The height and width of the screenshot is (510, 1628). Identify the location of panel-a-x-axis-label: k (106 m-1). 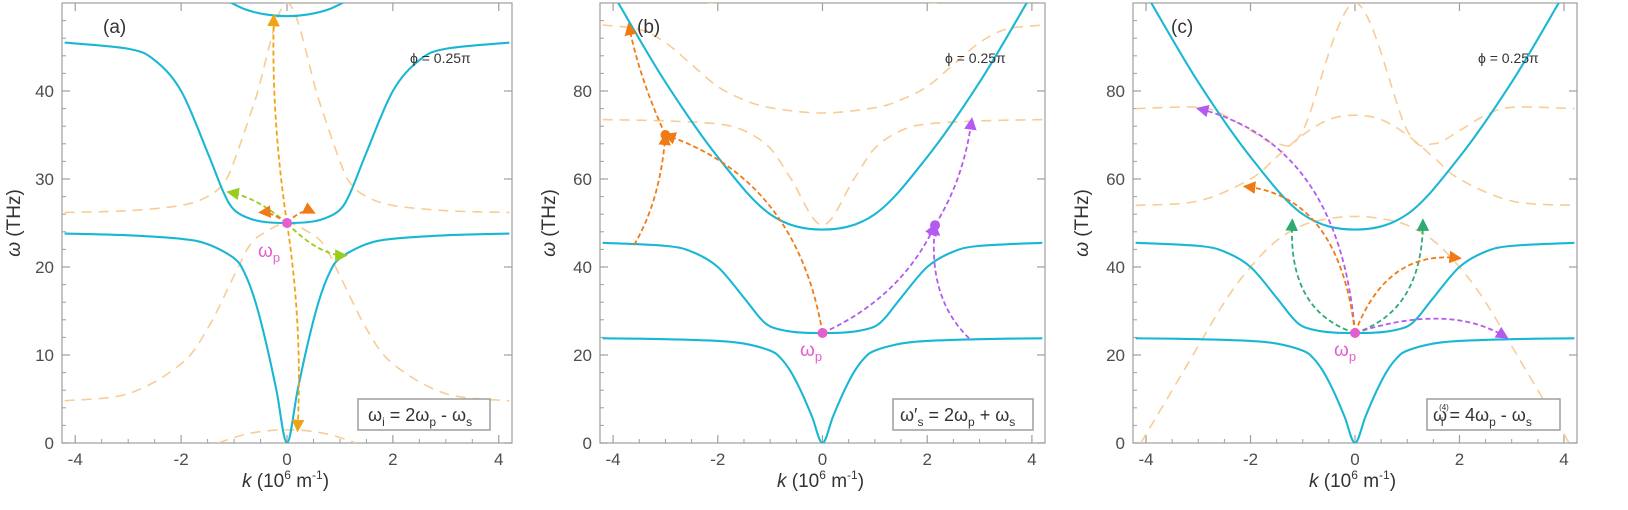
(285, 480).